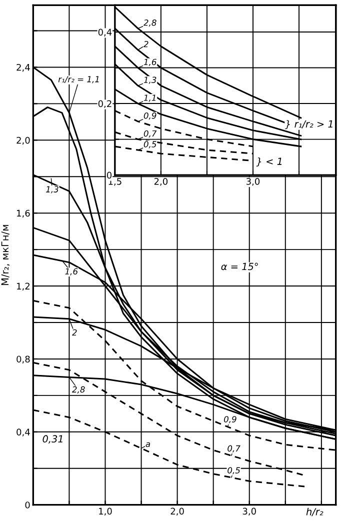 Image resolution: width=342 pixels, height=521 pixels. Describe the element at coordinates (23, 214) in the screenshot. I see `y-tick-label: 1,6` at that location.